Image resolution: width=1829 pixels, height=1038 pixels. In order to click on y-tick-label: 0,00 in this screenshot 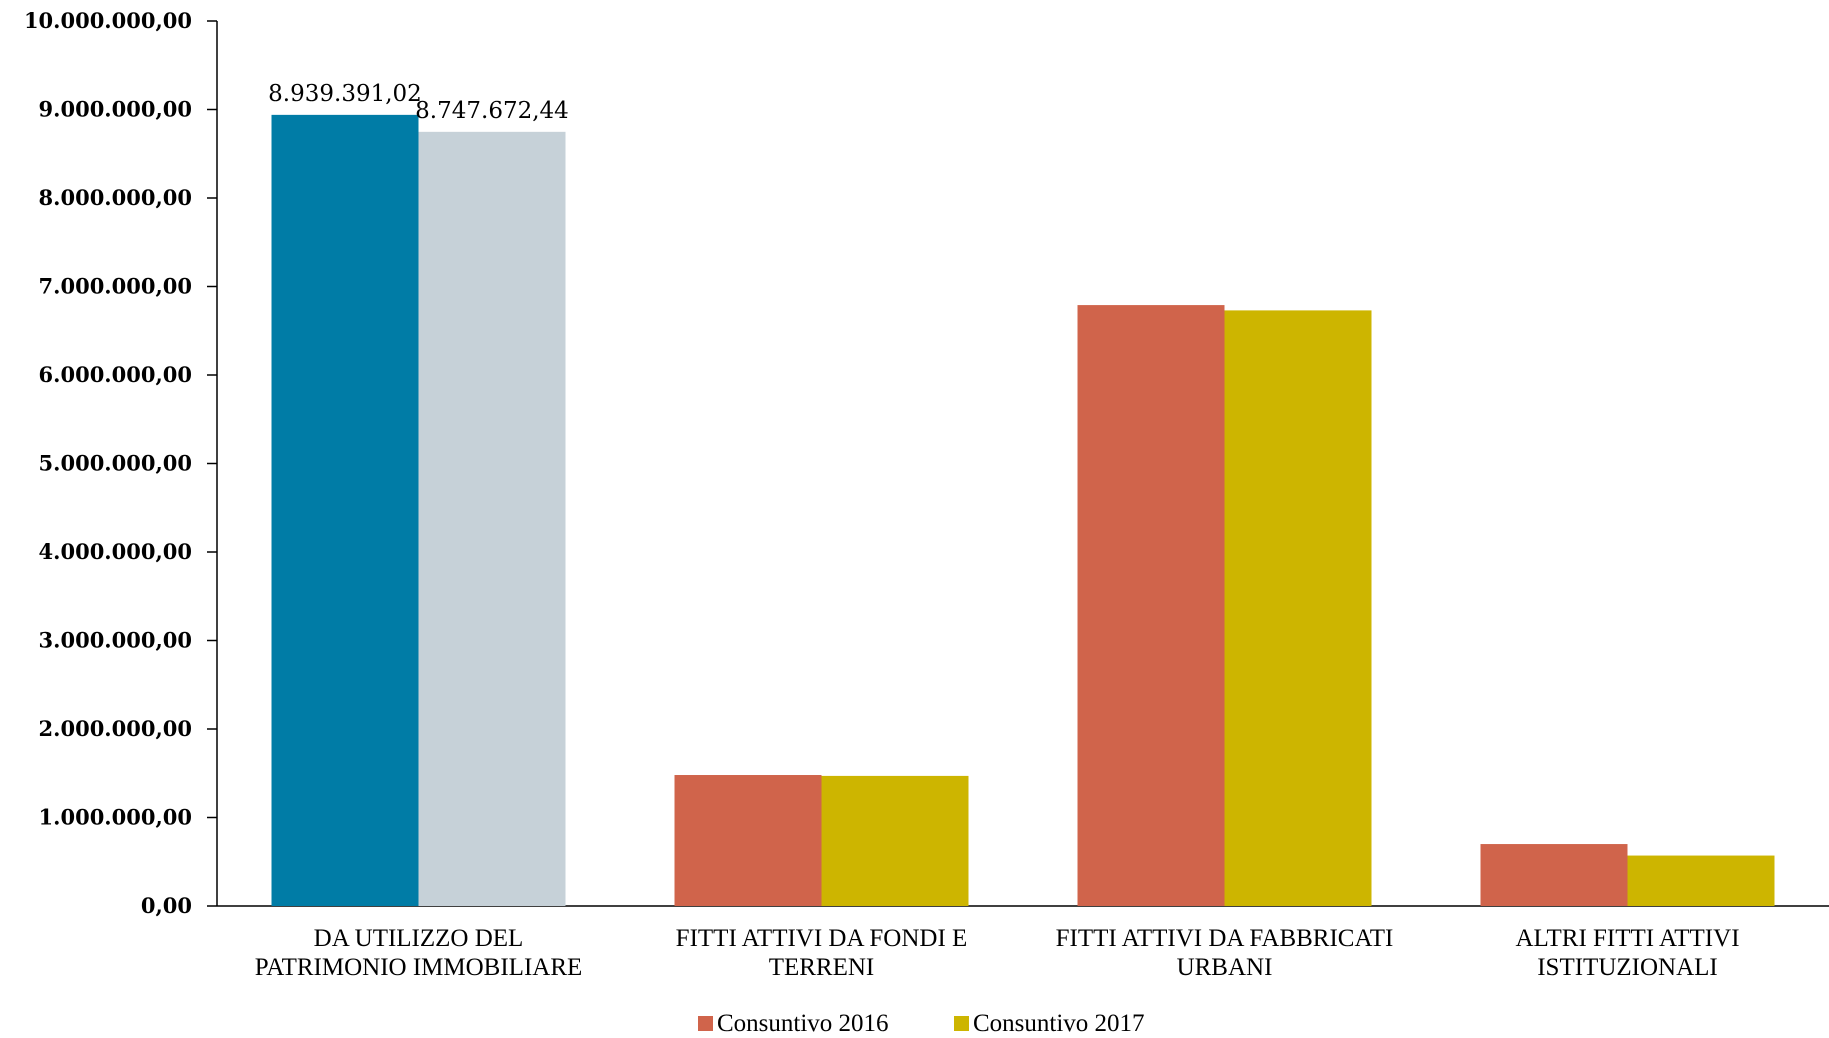, I will do `click(166, 905)`.